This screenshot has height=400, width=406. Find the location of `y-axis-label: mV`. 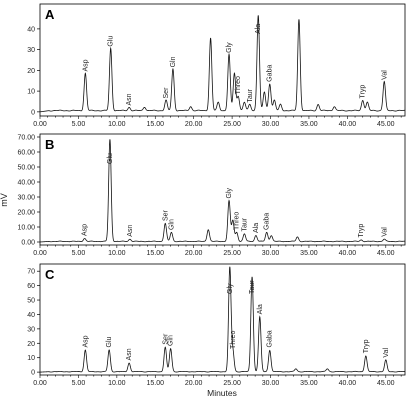

y-axis-label: mV is located at coordinates (4, 200).